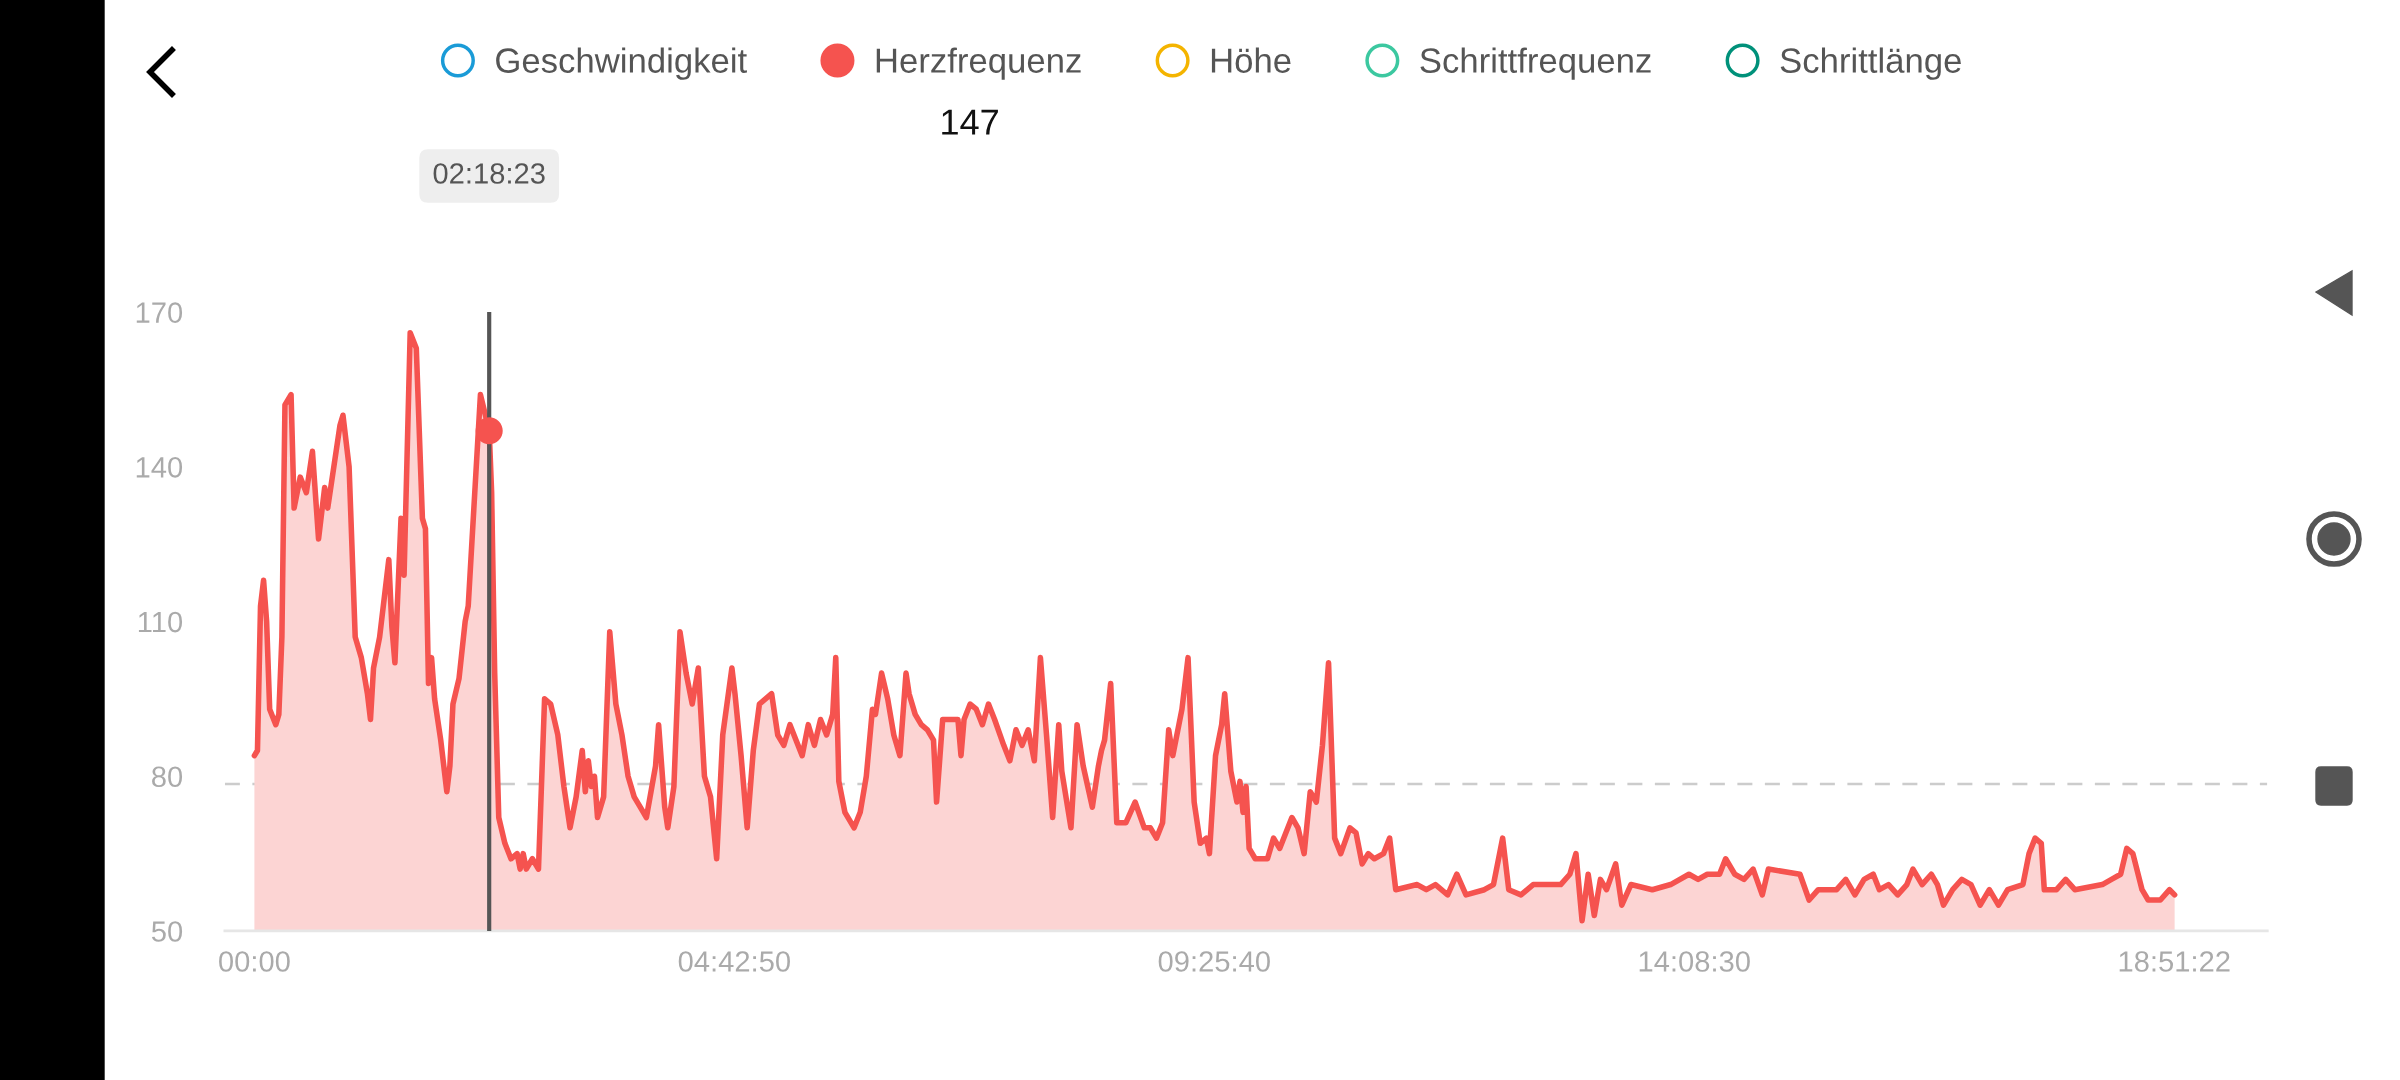 The height and width of the screenshot is (1080, 2400). What do you see at coordinates (167, 931) in the screenshot?
I see `y-tick-label: 50` at bounding box center [167, 931].